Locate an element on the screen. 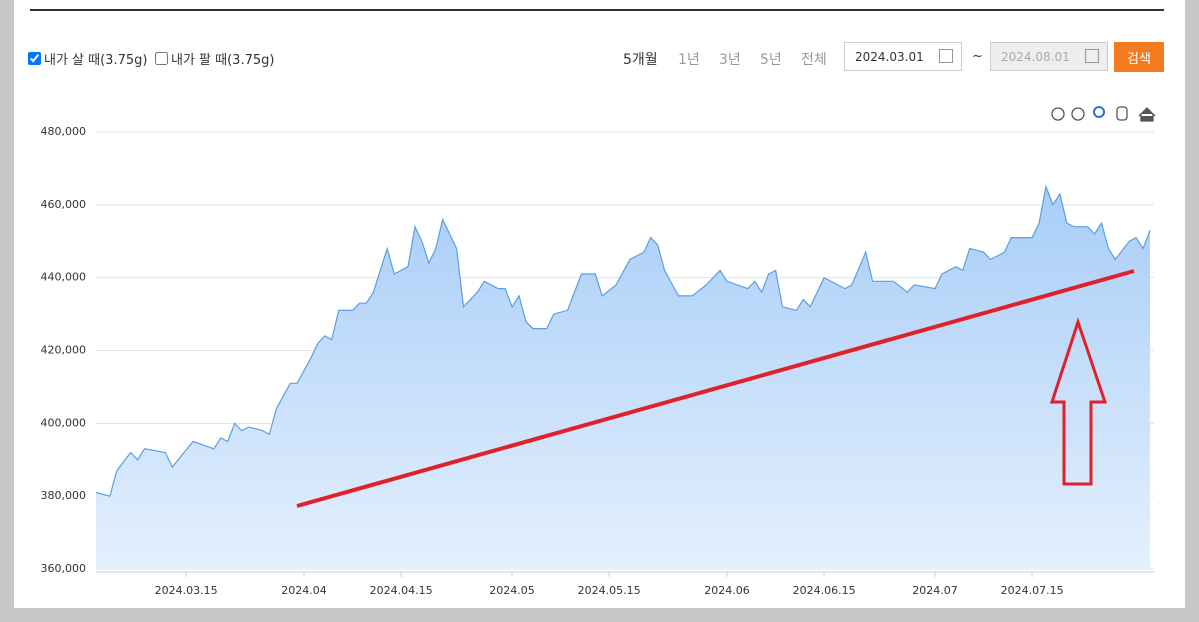 This screenshot has height=622, width=1199. x-tick-label: 2024.07 is located at coordinates (935, 590).